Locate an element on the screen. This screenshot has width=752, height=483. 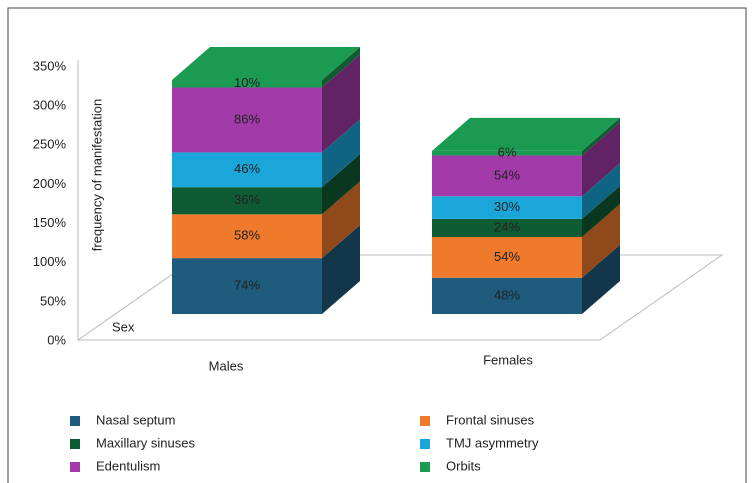
legend-label: TMJ asymmetry is located at coordinates (492, 442).